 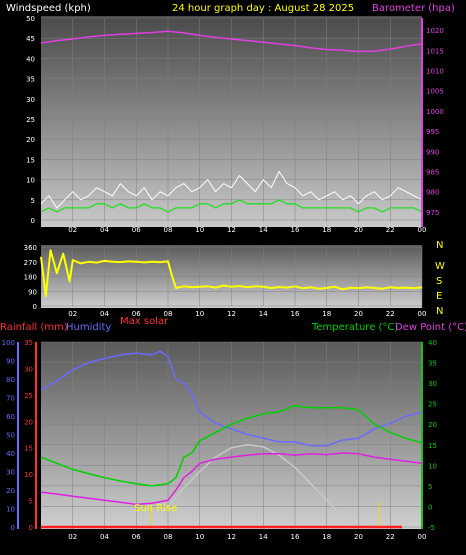 I want to click on rain-tick-label: 30, so click(x=28, y=369).